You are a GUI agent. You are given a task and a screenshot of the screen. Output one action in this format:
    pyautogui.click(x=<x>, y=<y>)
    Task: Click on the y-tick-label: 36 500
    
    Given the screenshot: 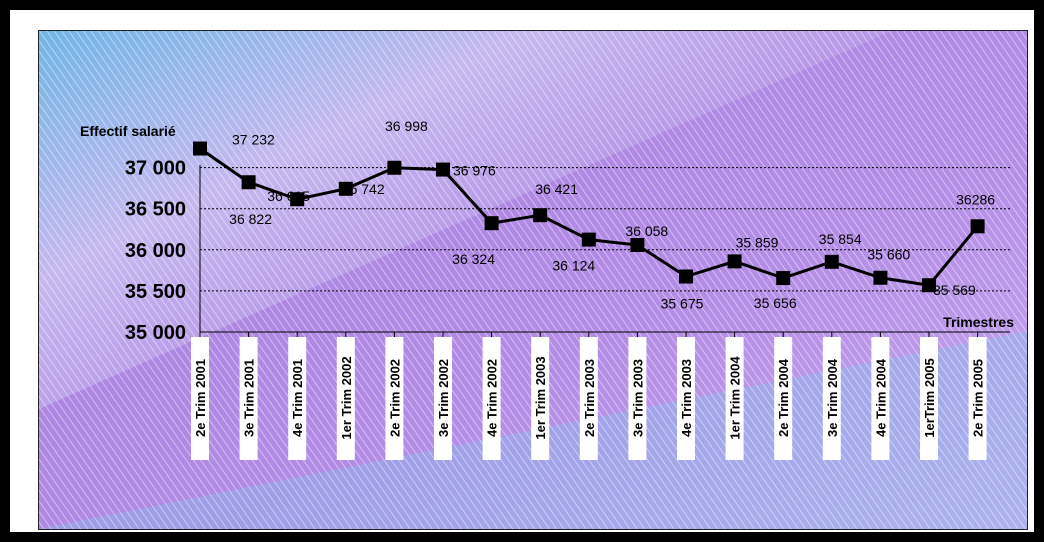 What is the action you would take?
    pyautogui.click(x=155, y=210)
    